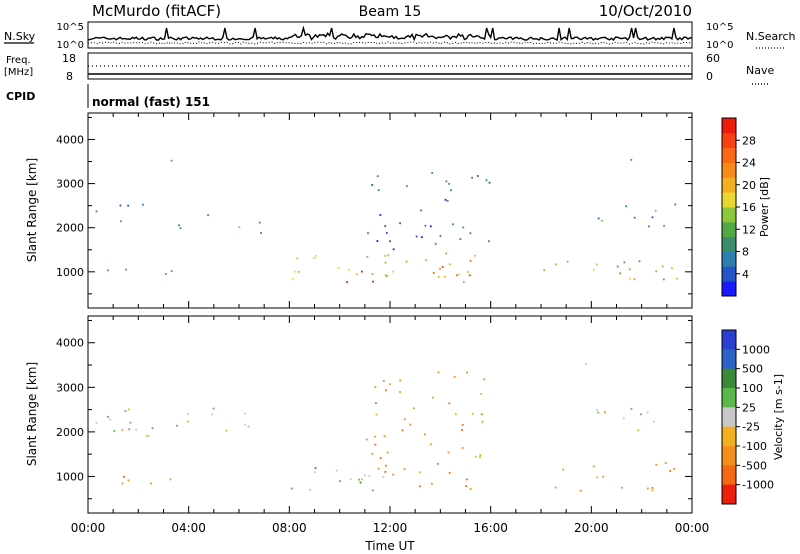 This screenshot has height=554, width=800. What do you see at coordinates (745, 274) in the screenshot?
I see `colorbar-tick-label: 4` at bounding box center [745, 274].